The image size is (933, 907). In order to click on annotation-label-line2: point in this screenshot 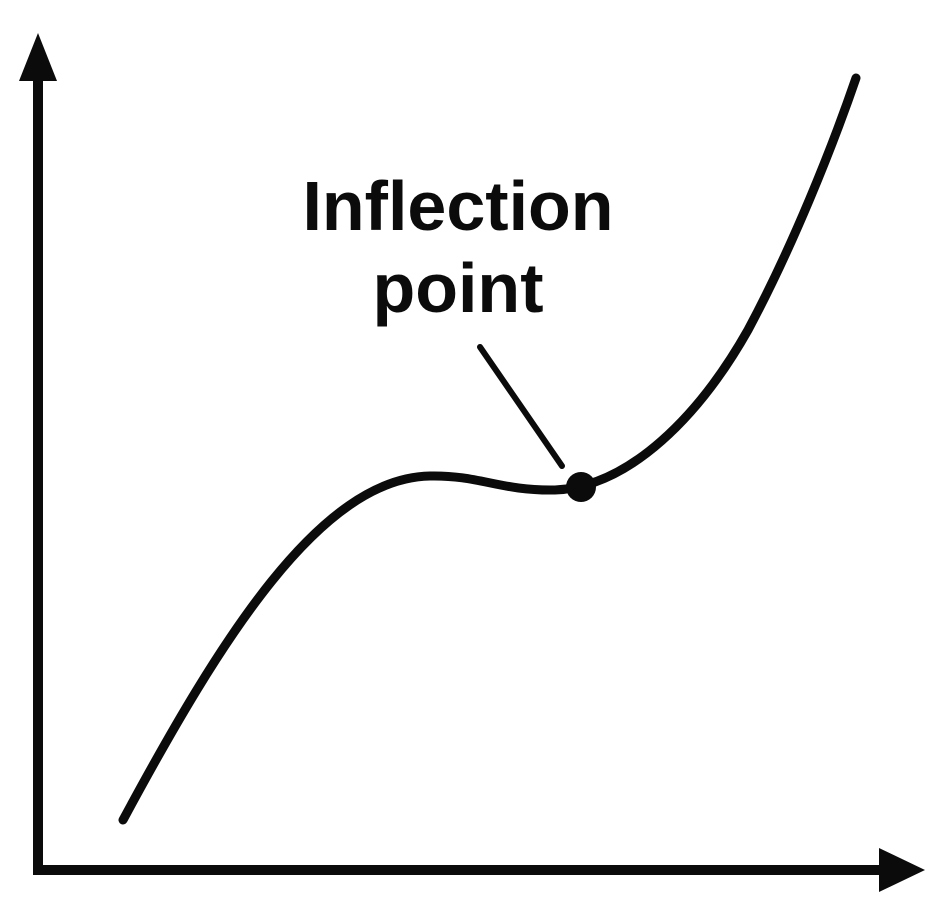, I will do `click(457, 288)`.